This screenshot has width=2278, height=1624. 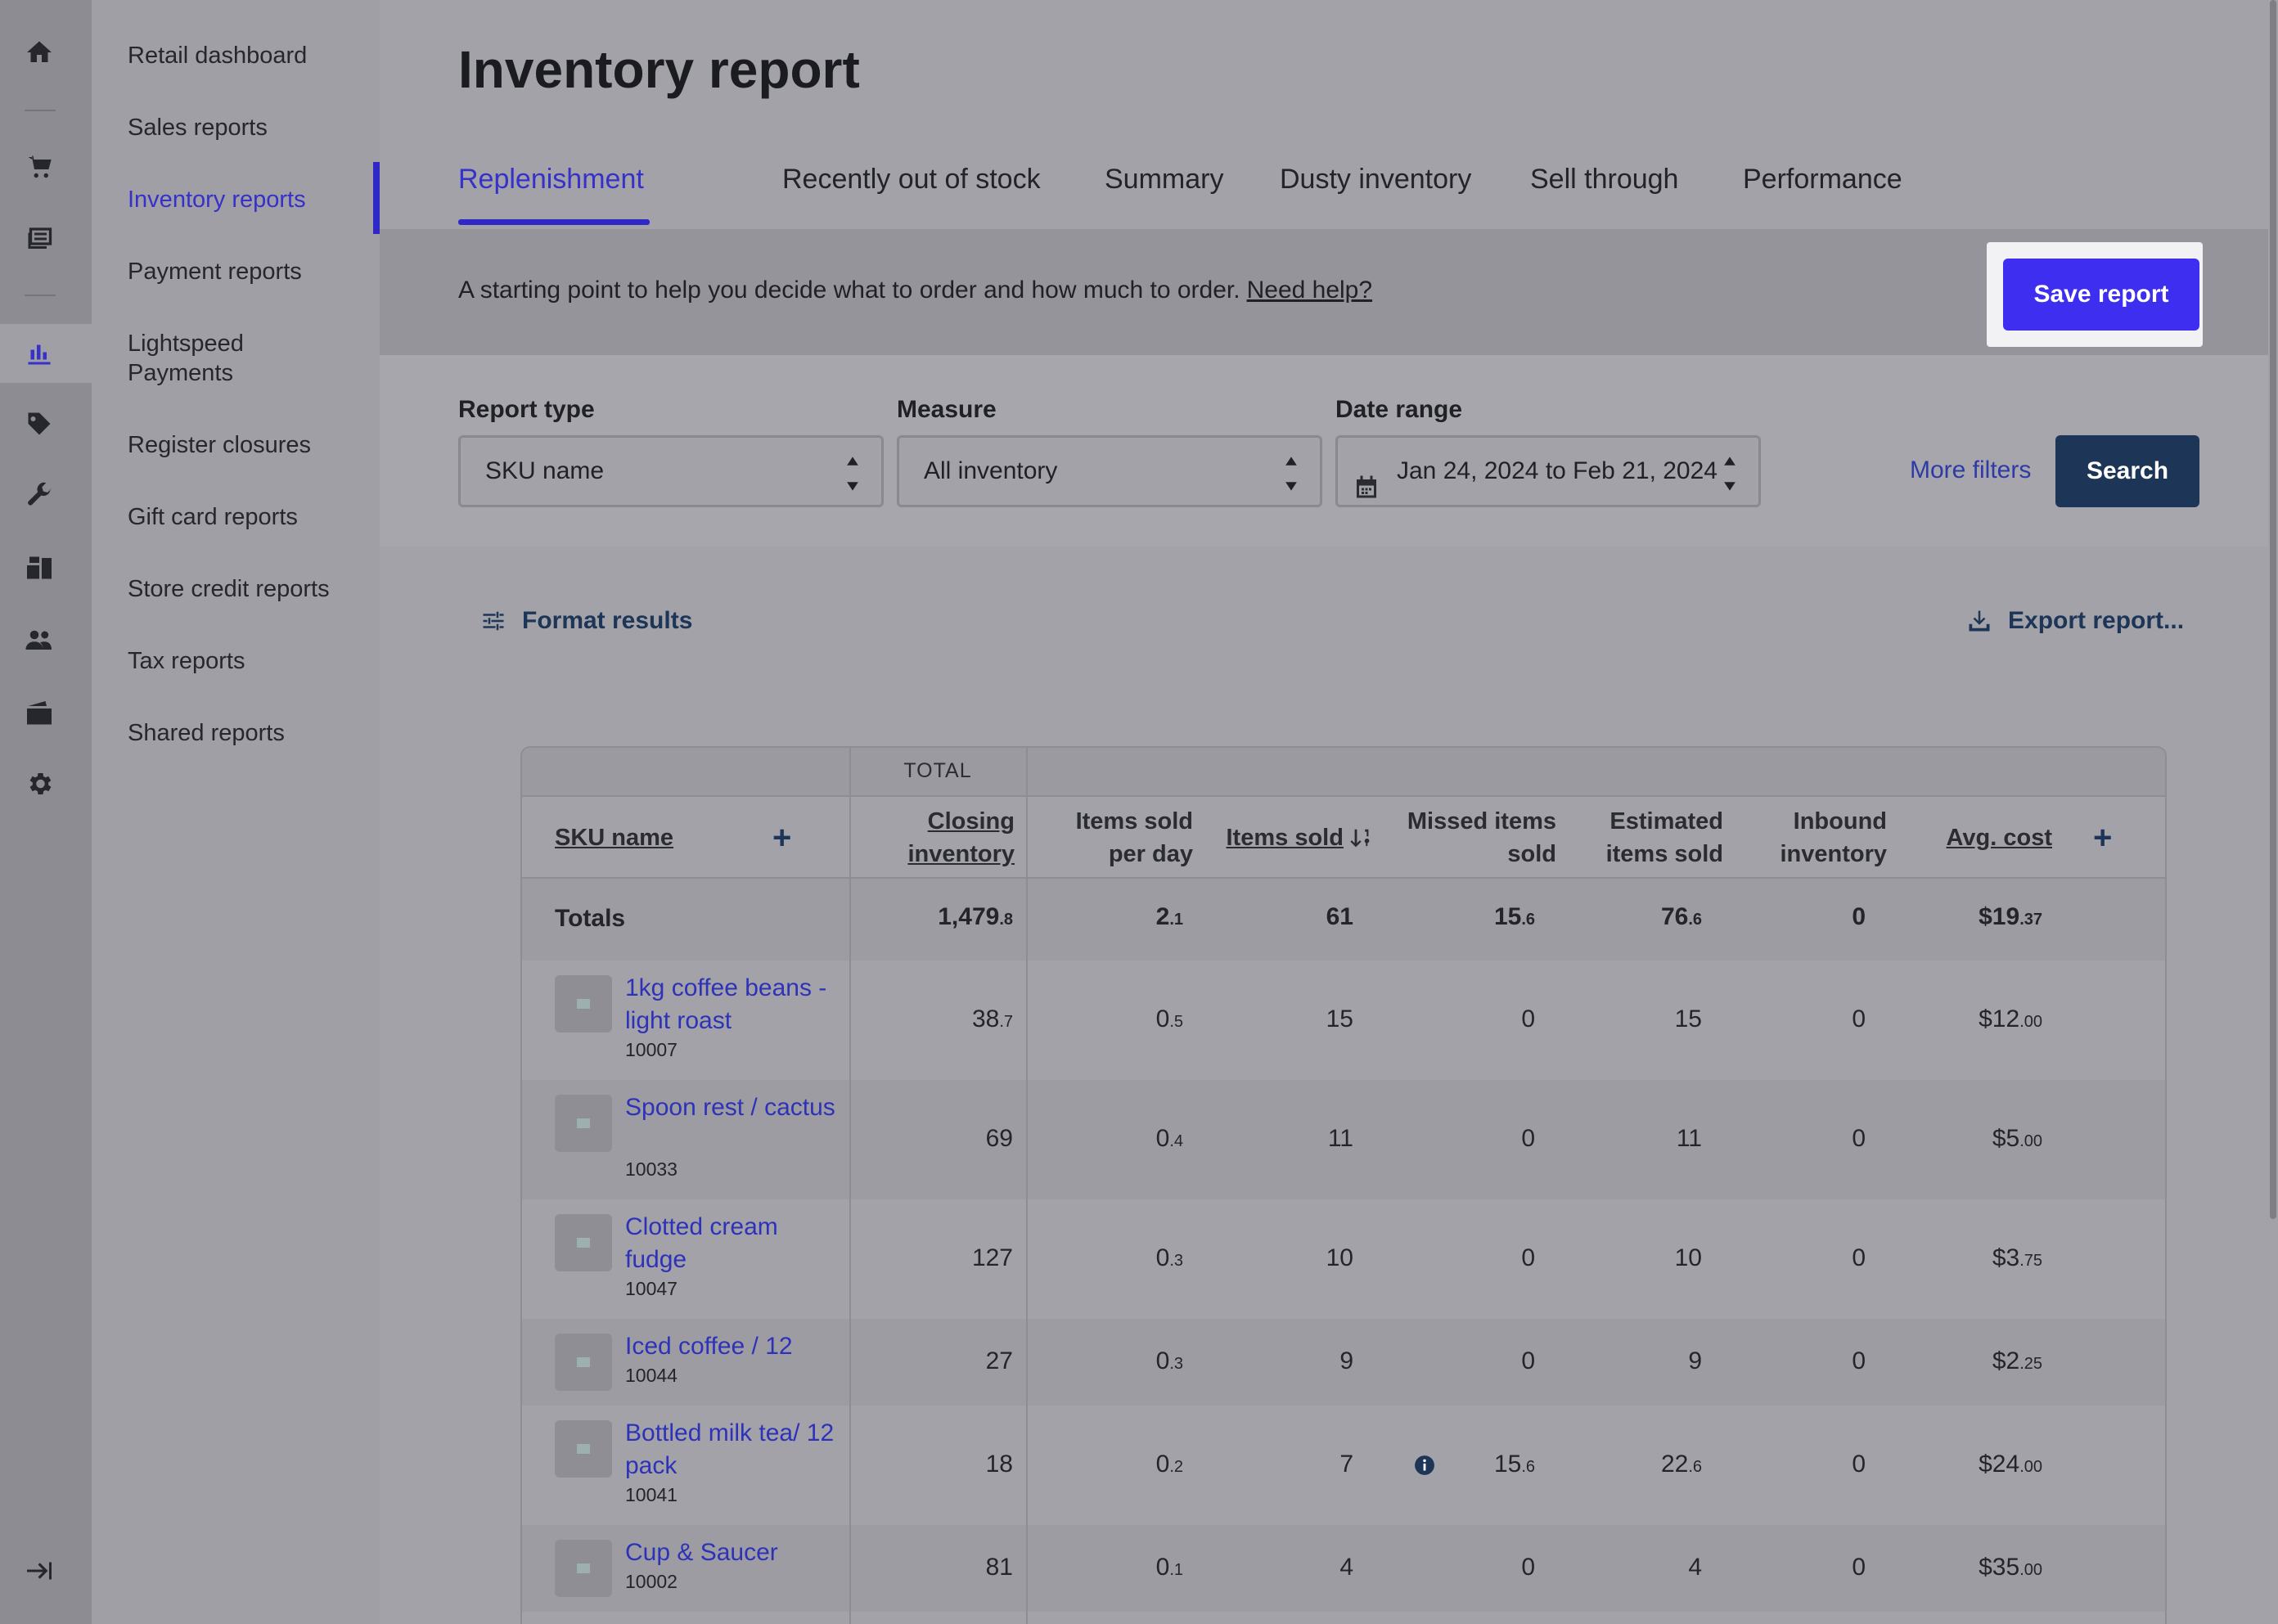 What do you see at coordinates (40, 1571) in the screenshot?
I see `collapse-icon` at bounding box center [40, 1571].